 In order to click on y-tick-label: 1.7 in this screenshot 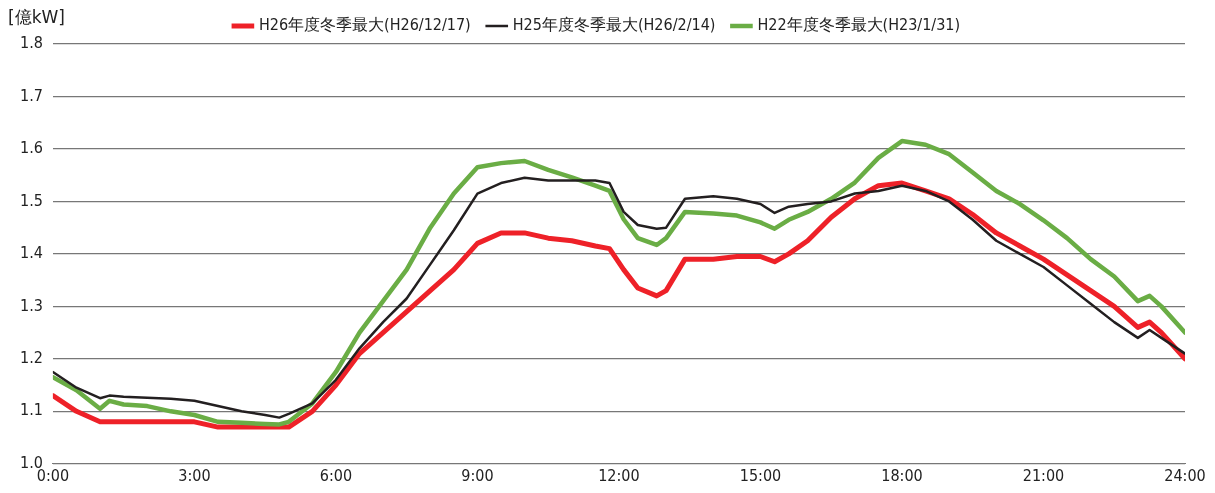, I will do `click(31, 95)`.